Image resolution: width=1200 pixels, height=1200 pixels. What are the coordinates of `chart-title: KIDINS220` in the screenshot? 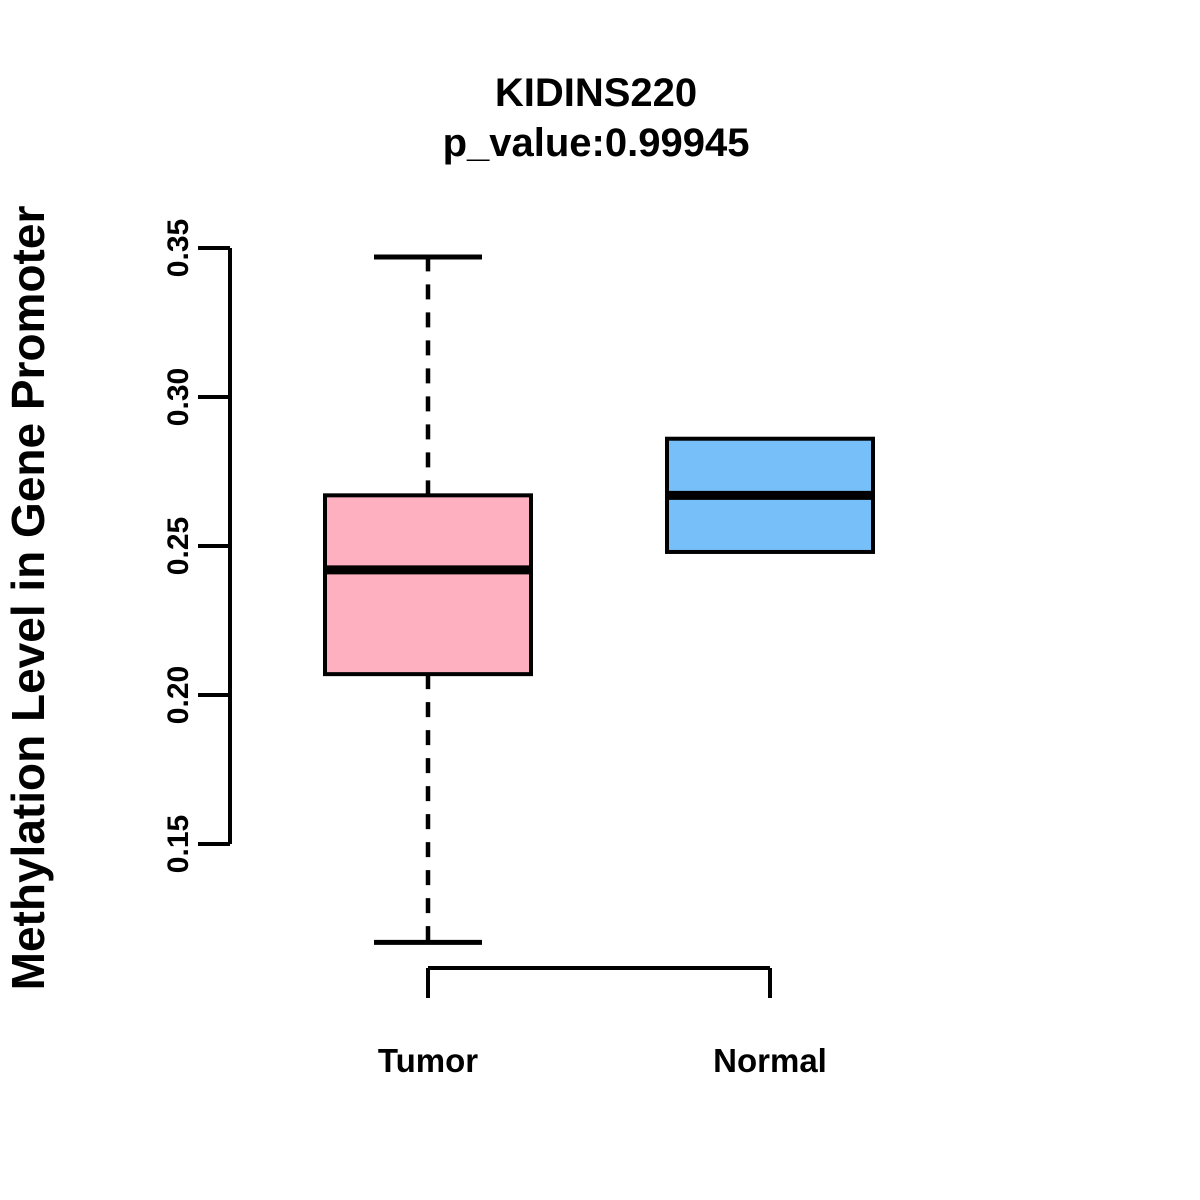 It's located at (596, 93).